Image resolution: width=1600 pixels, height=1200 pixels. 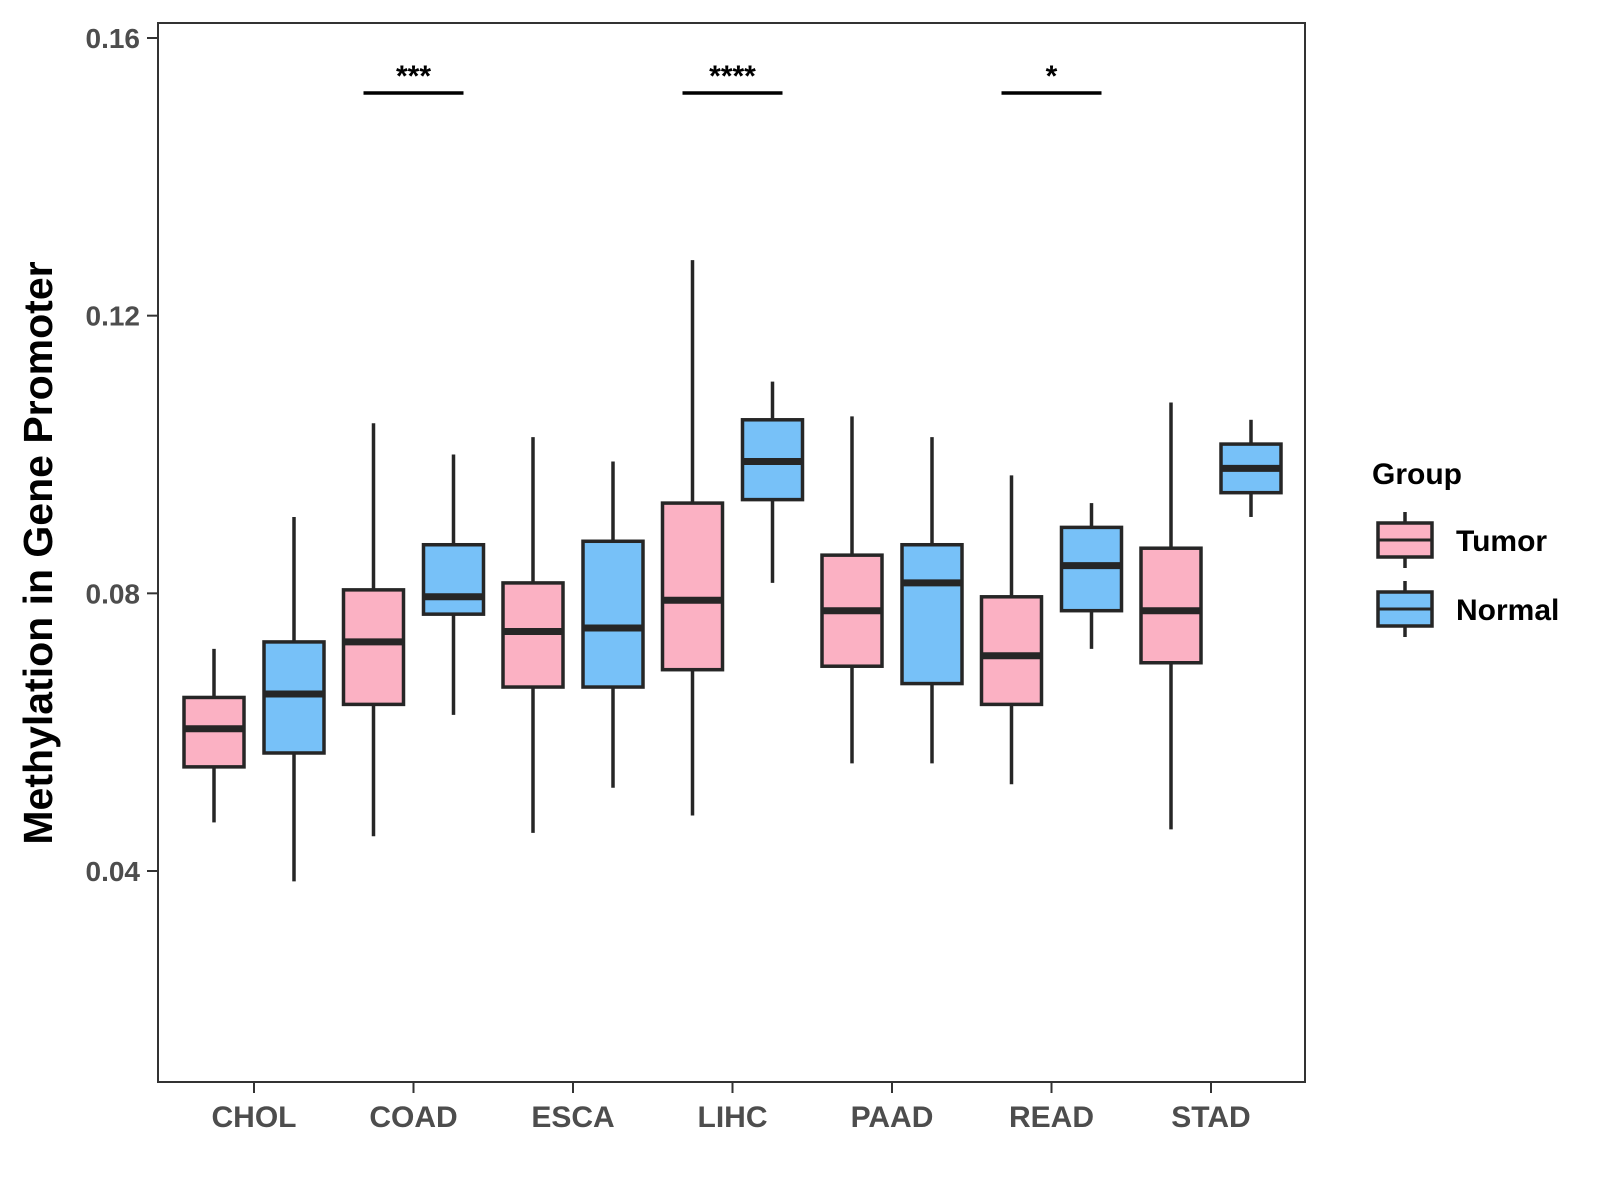 I want to click on legend-item-tumor: Tumor, so click(x=1461, y=540).